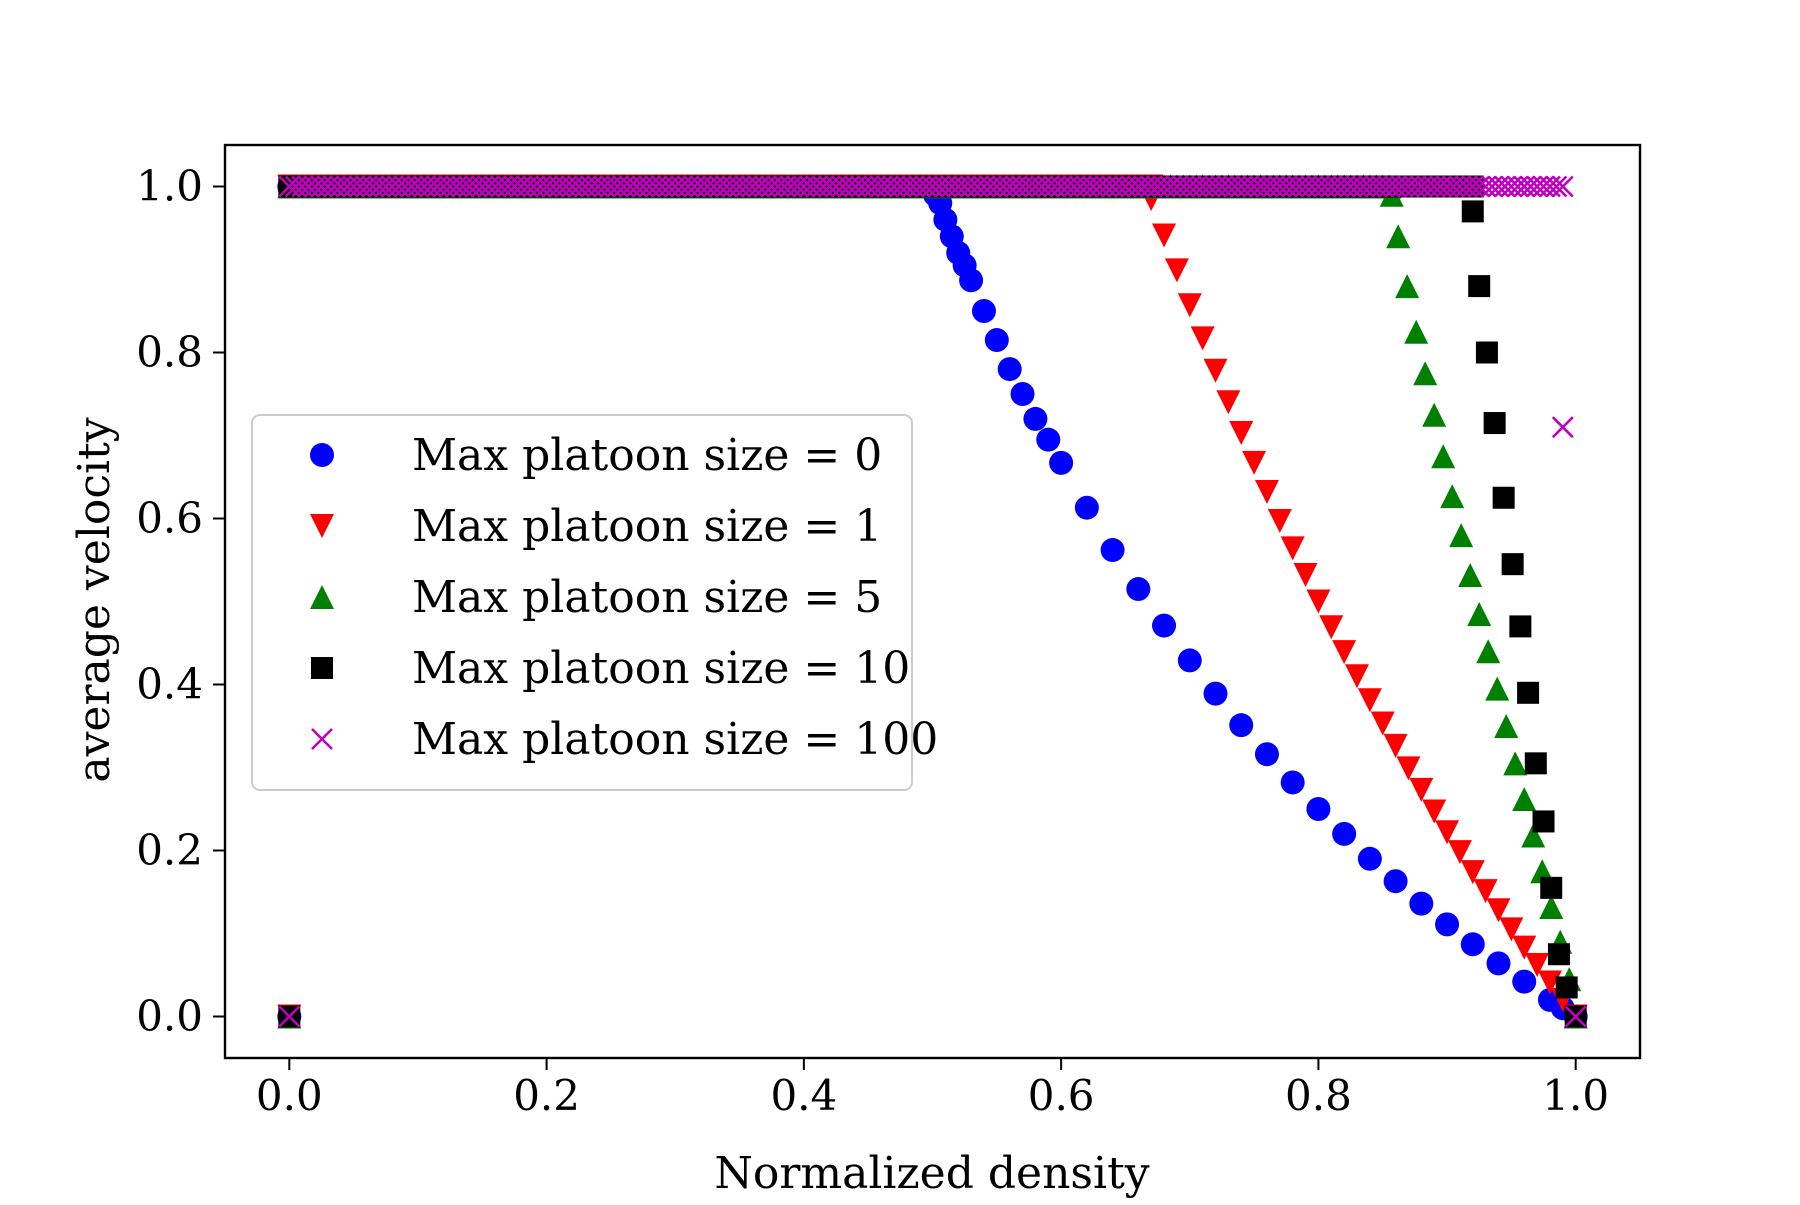  What do you see at coordinates (1318, 1095) in the screenshot?
I see `x-tick-label: 0.8` at bounding box center [1318, 1095].